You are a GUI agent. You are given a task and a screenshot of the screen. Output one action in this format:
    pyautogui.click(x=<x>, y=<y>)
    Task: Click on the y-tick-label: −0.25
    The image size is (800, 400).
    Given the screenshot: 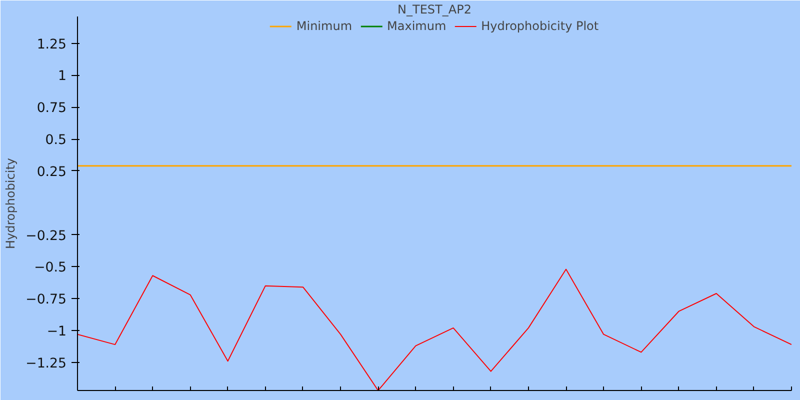 What is the action you would take?
    pyautogui.click(x=46, y=236)
    